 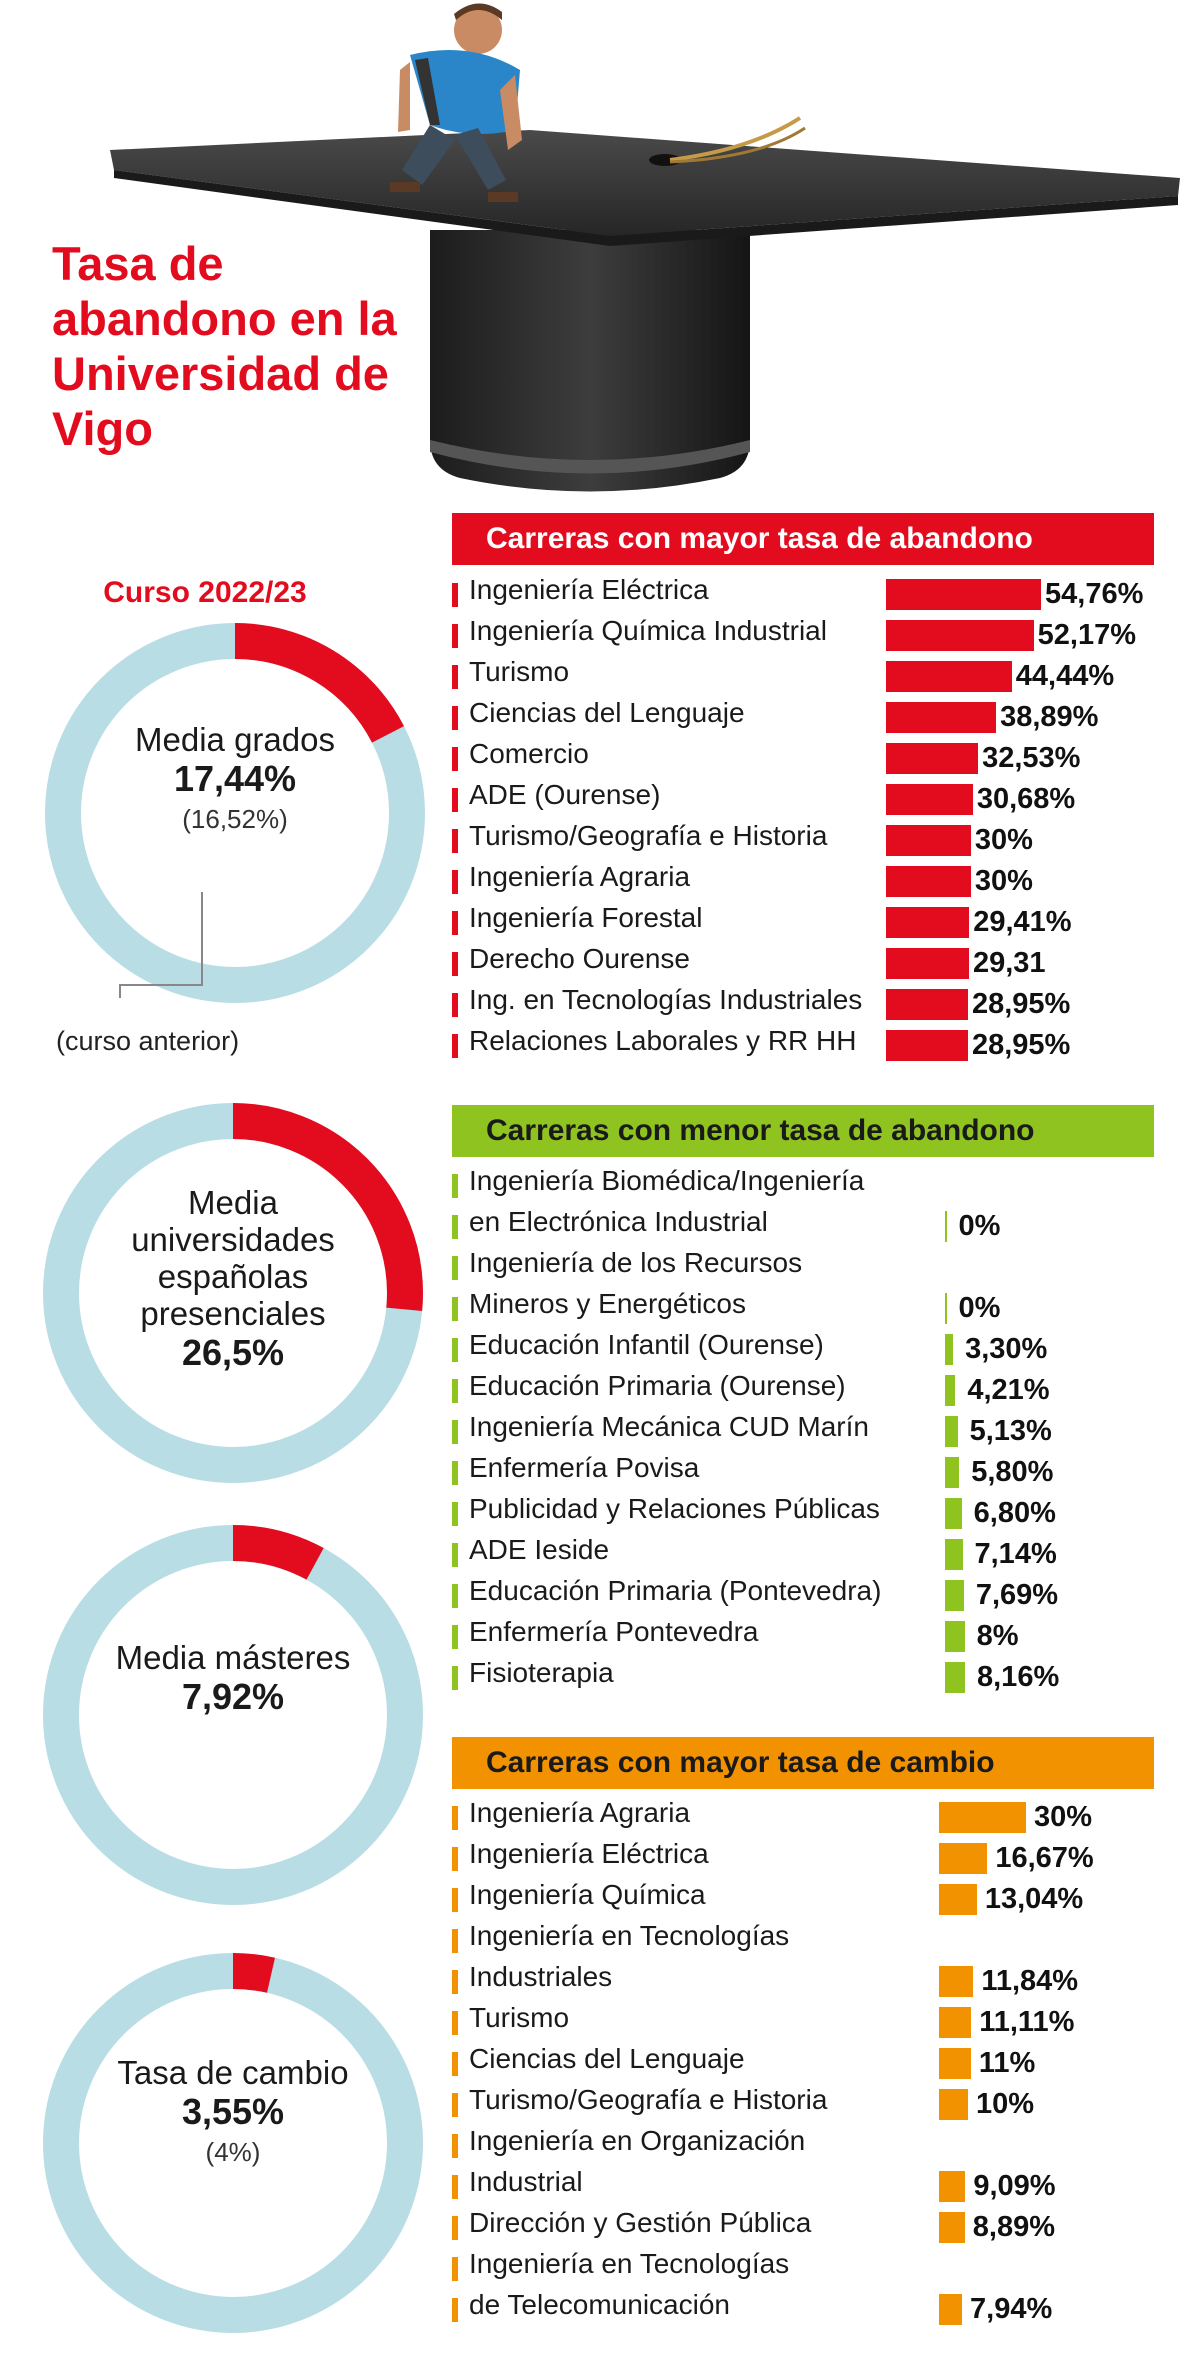 I want to click on value-label: 5,13%, so click(x=1010, y=1431).